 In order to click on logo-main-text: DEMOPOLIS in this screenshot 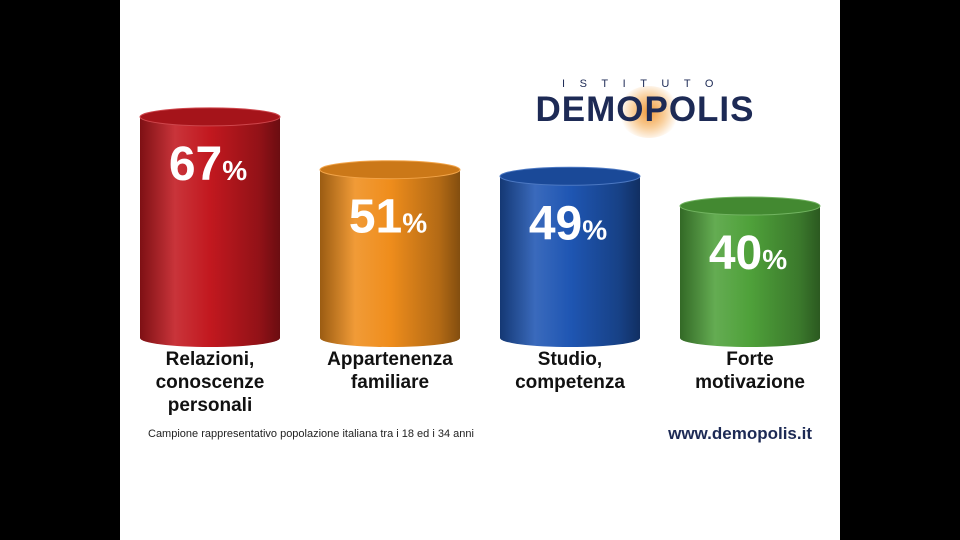, I will do `click(645, 109)`.